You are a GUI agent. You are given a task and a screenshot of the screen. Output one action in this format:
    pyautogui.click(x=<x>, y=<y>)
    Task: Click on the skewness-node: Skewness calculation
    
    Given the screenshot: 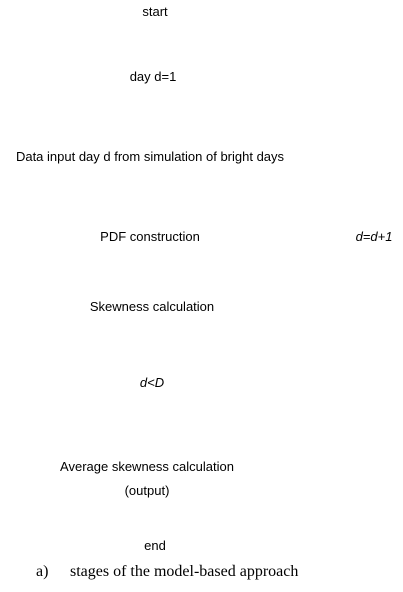 What is the action you would take?
    pyautogui.click(x=152, y=306)
    